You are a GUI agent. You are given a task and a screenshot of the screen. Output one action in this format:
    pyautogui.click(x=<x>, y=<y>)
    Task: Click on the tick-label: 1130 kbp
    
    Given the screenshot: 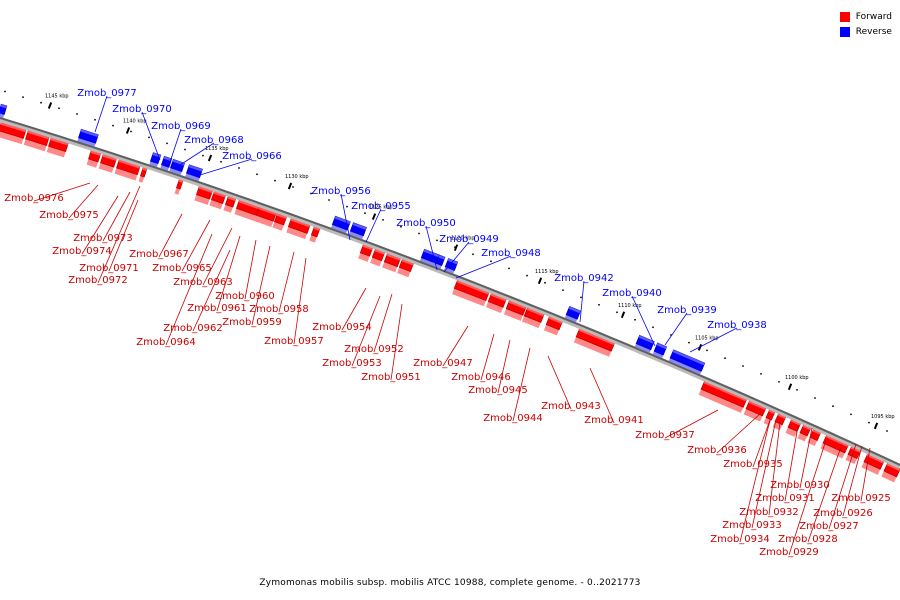 What is the action you would take?
    pyautogui.click(x=297, y=177)
    